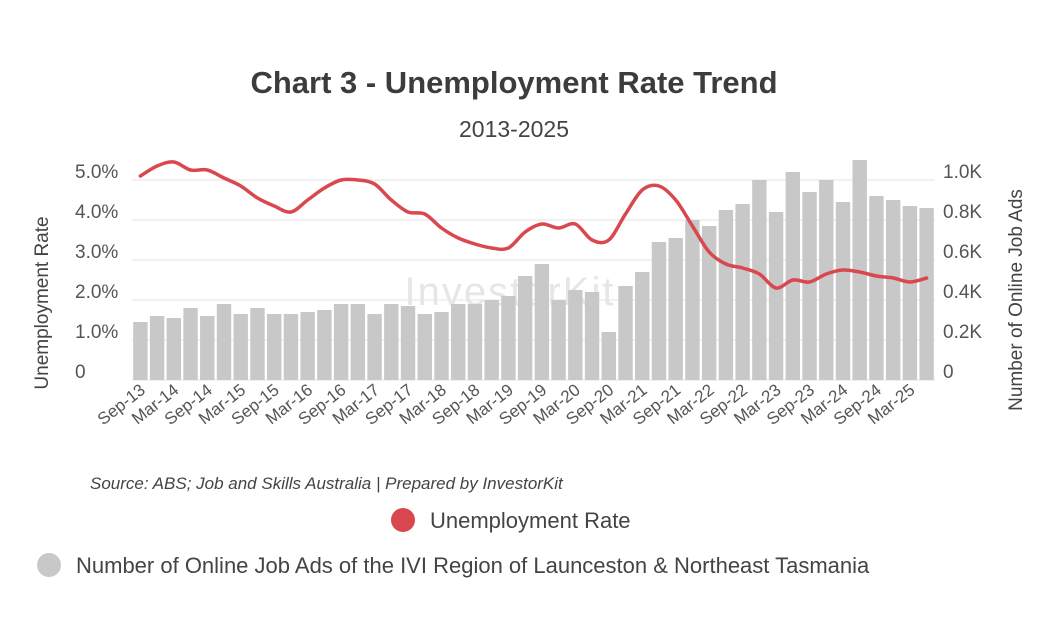  I want to click on y-tick-label: 3.0%, so click(96, 252).